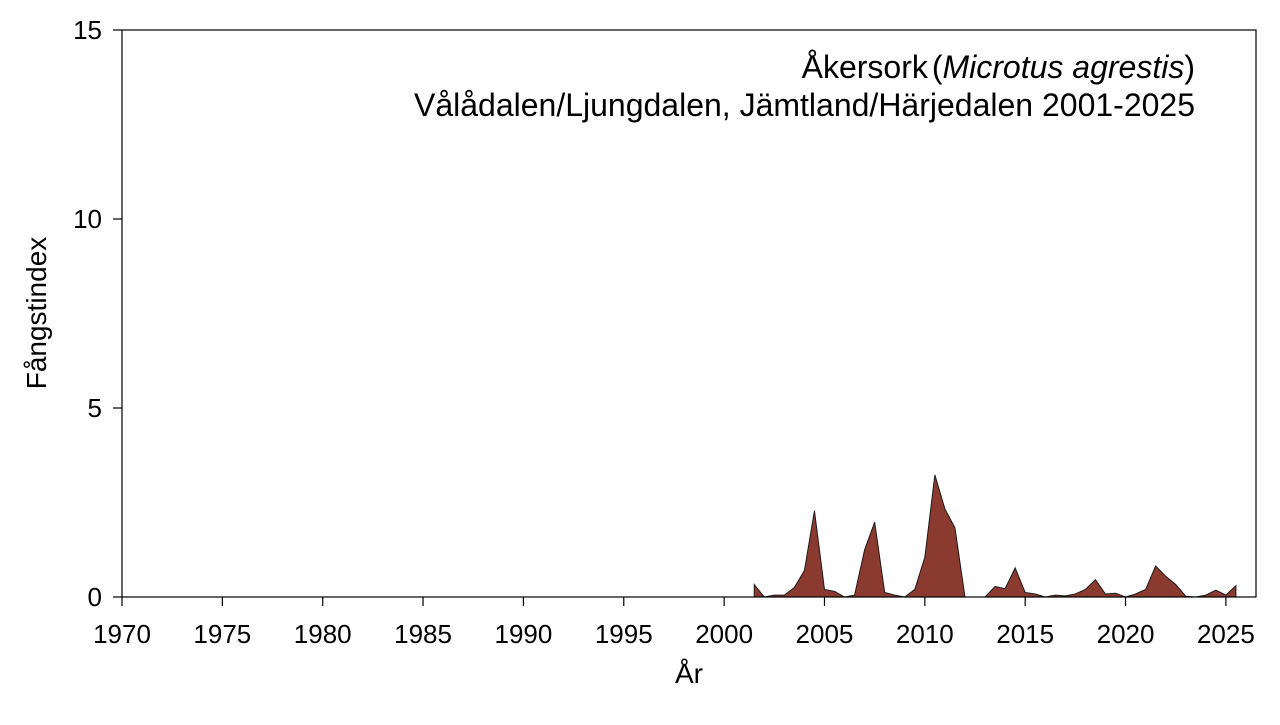 The width and height of the screenshot is (1280, 725). I want to click on x-tick-label: 2010, so click(925, 634).